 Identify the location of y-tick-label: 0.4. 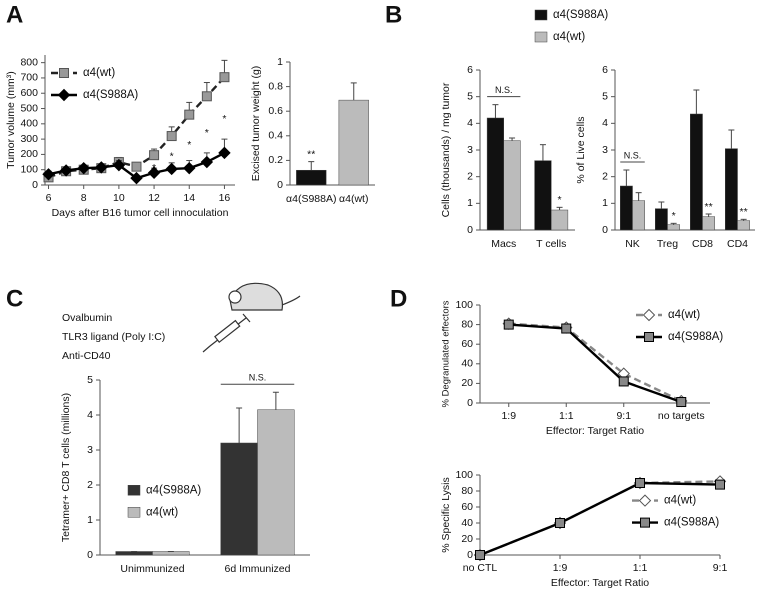
(275, 136).